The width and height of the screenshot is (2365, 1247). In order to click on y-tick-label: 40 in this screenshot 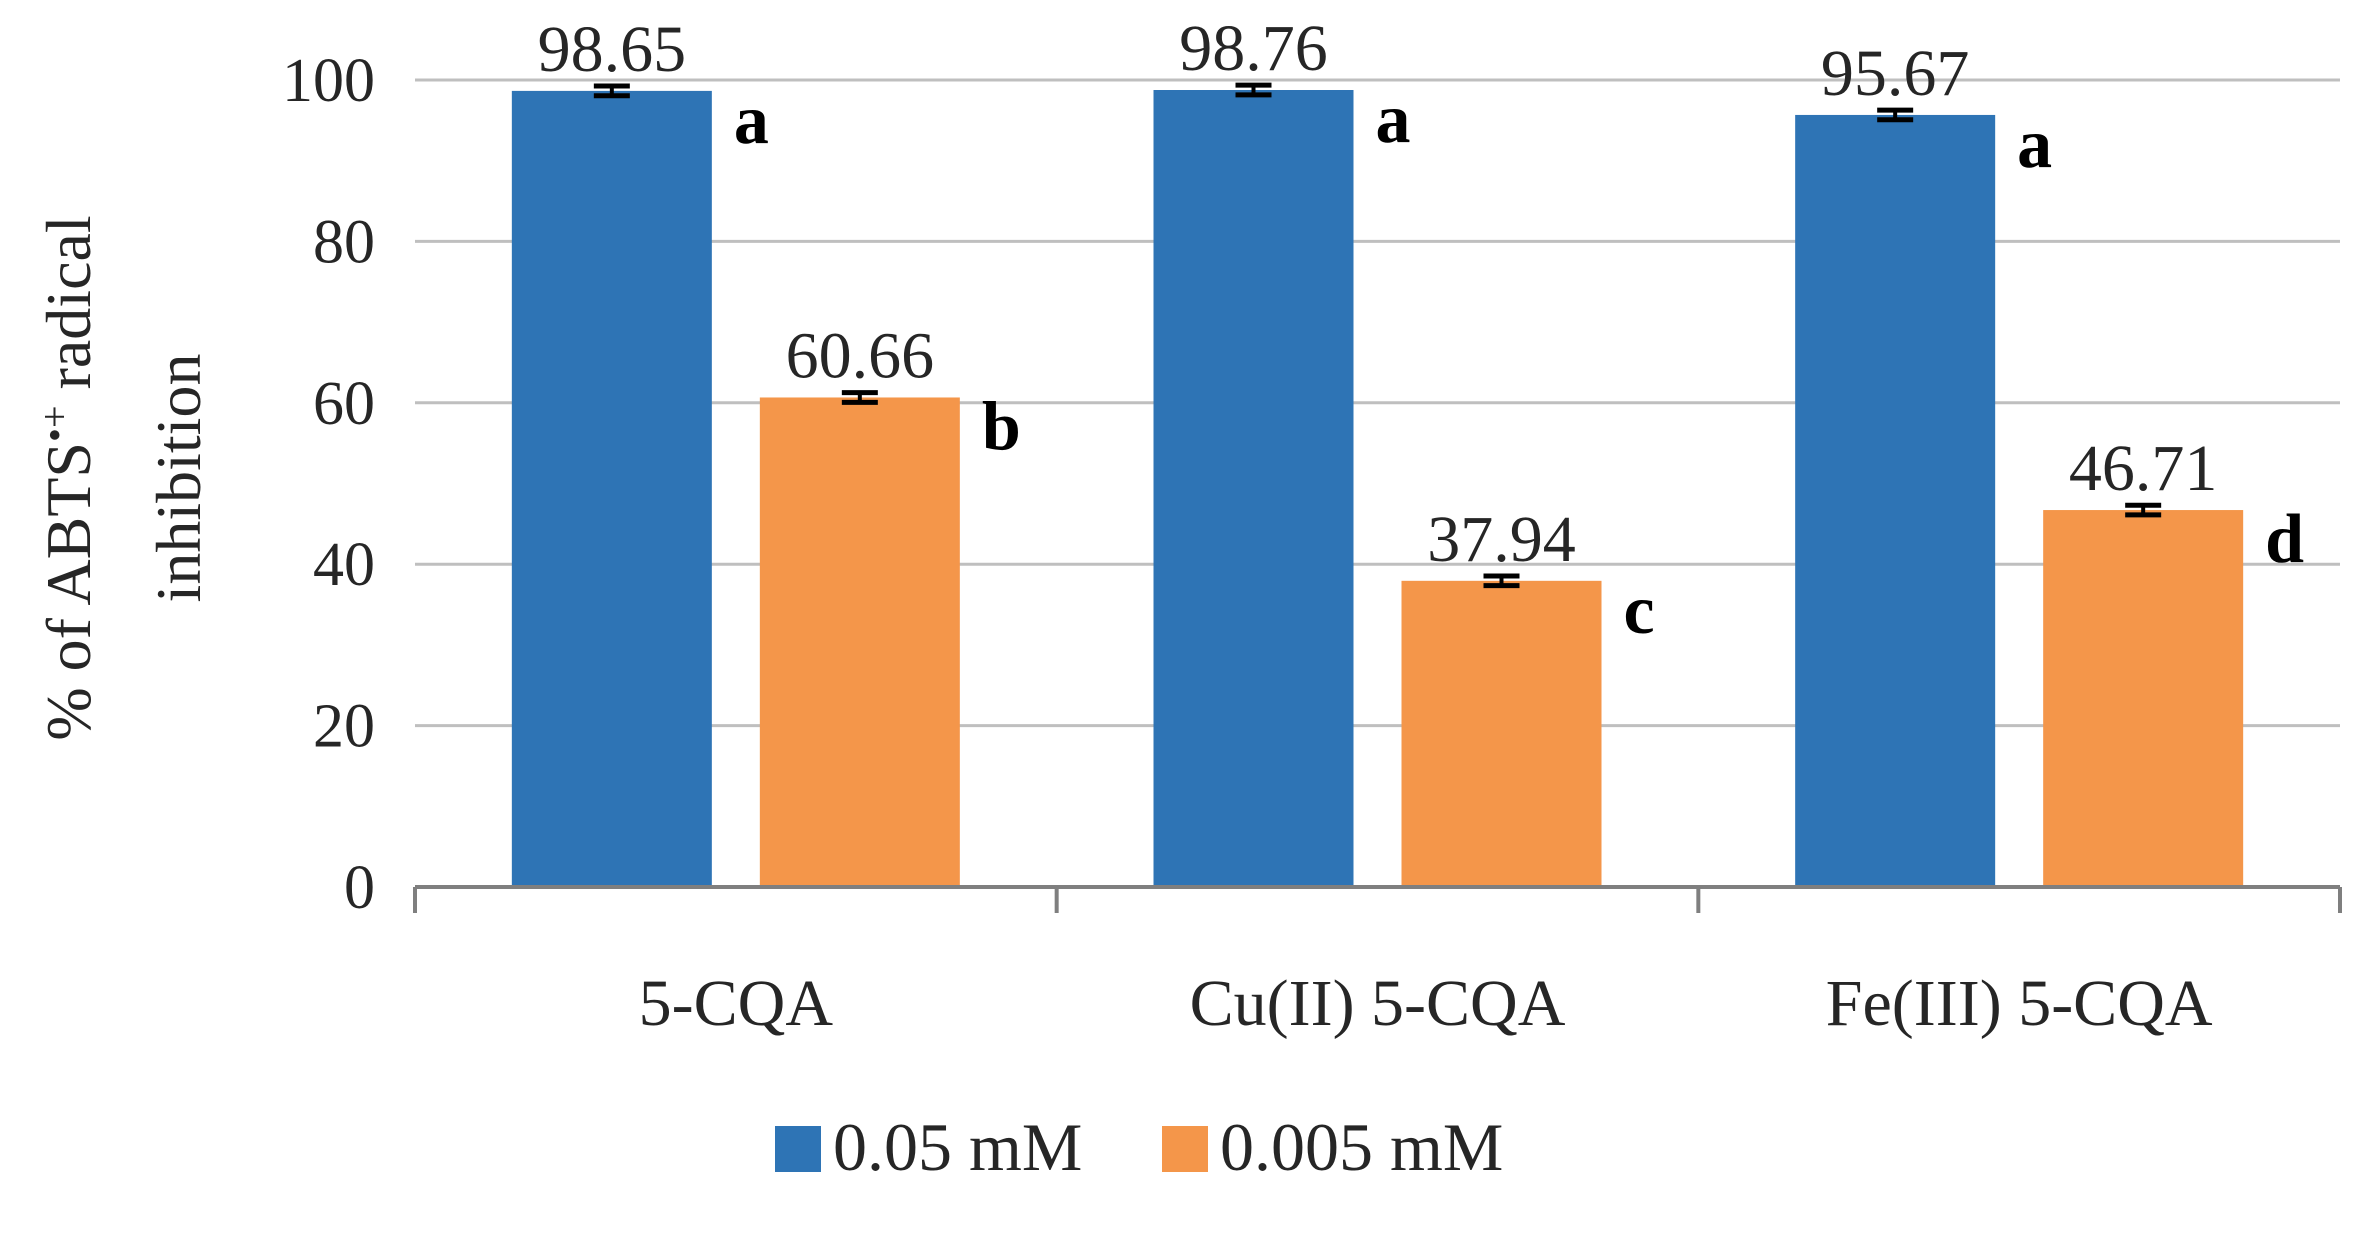, I will do `click(344, 565)`.